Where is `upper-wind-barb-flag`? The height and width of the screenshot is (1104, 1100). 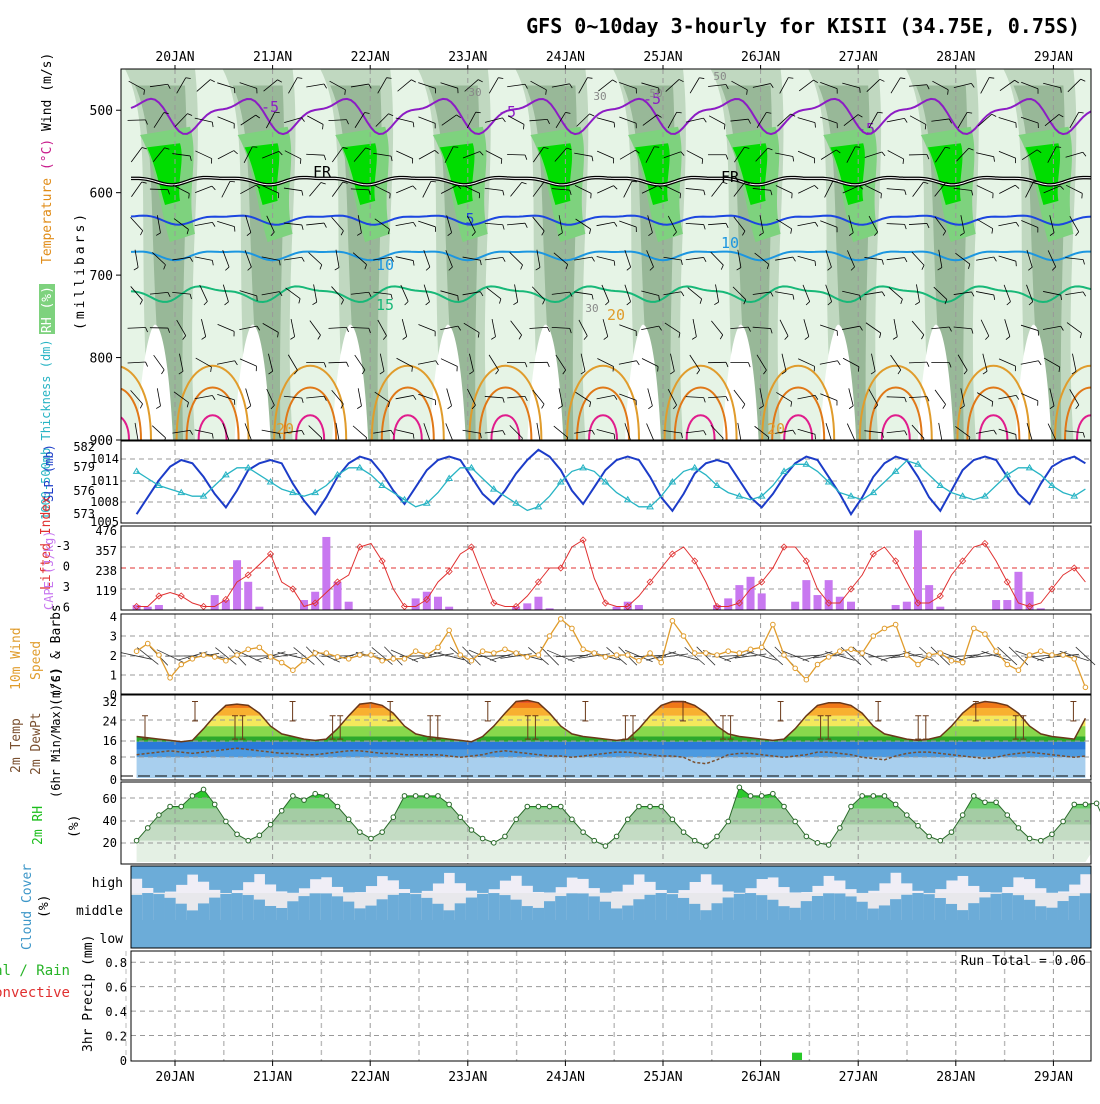 upper-wind-barb-flag is located at coordinates (1036, 181).